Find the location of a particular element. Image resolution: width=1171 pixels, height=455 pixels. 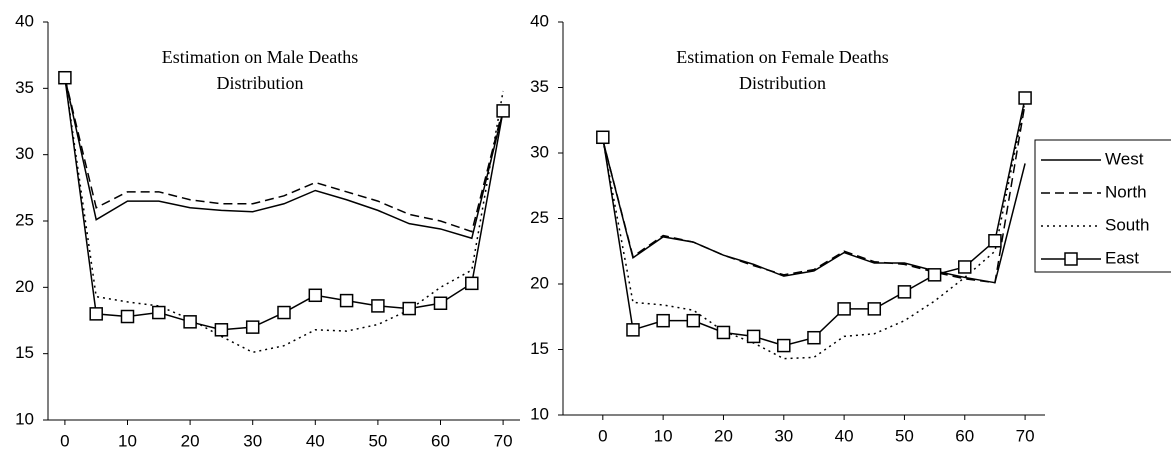

chart-title: Estimation on Female Deaths Distribution is located at coordinates (782, 70).